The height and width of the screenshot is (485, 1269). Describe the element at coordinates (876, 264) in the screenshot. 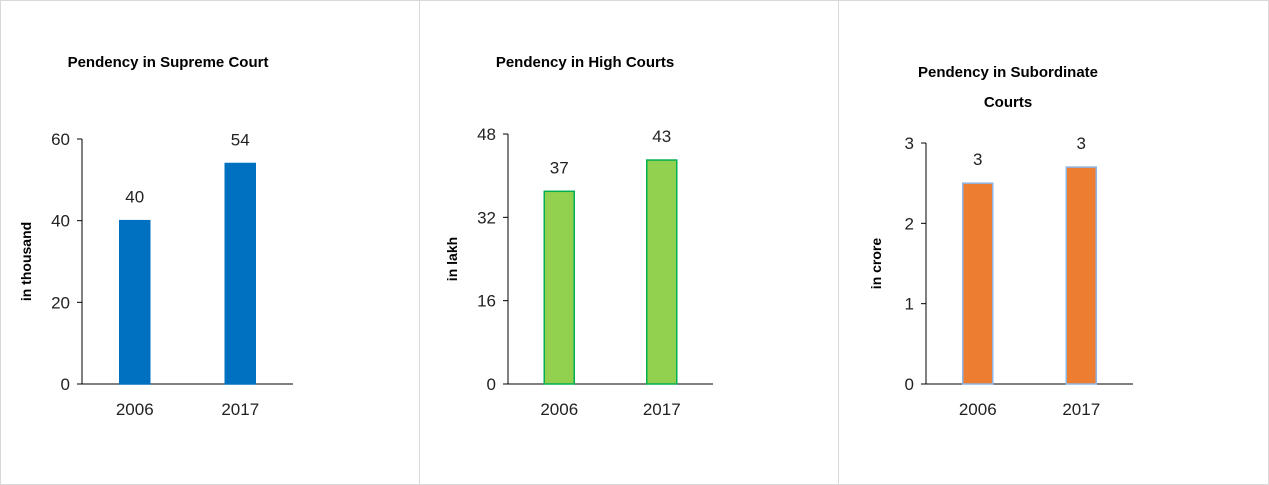

I see `y-axis-label: in crore` at that location.